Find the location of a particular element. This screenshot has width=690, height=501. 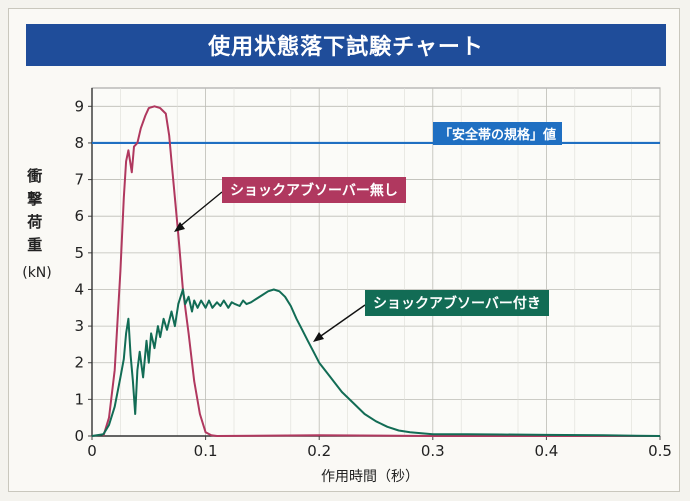

y-axis-unit: (kN) is located at coordinates (37, 273).